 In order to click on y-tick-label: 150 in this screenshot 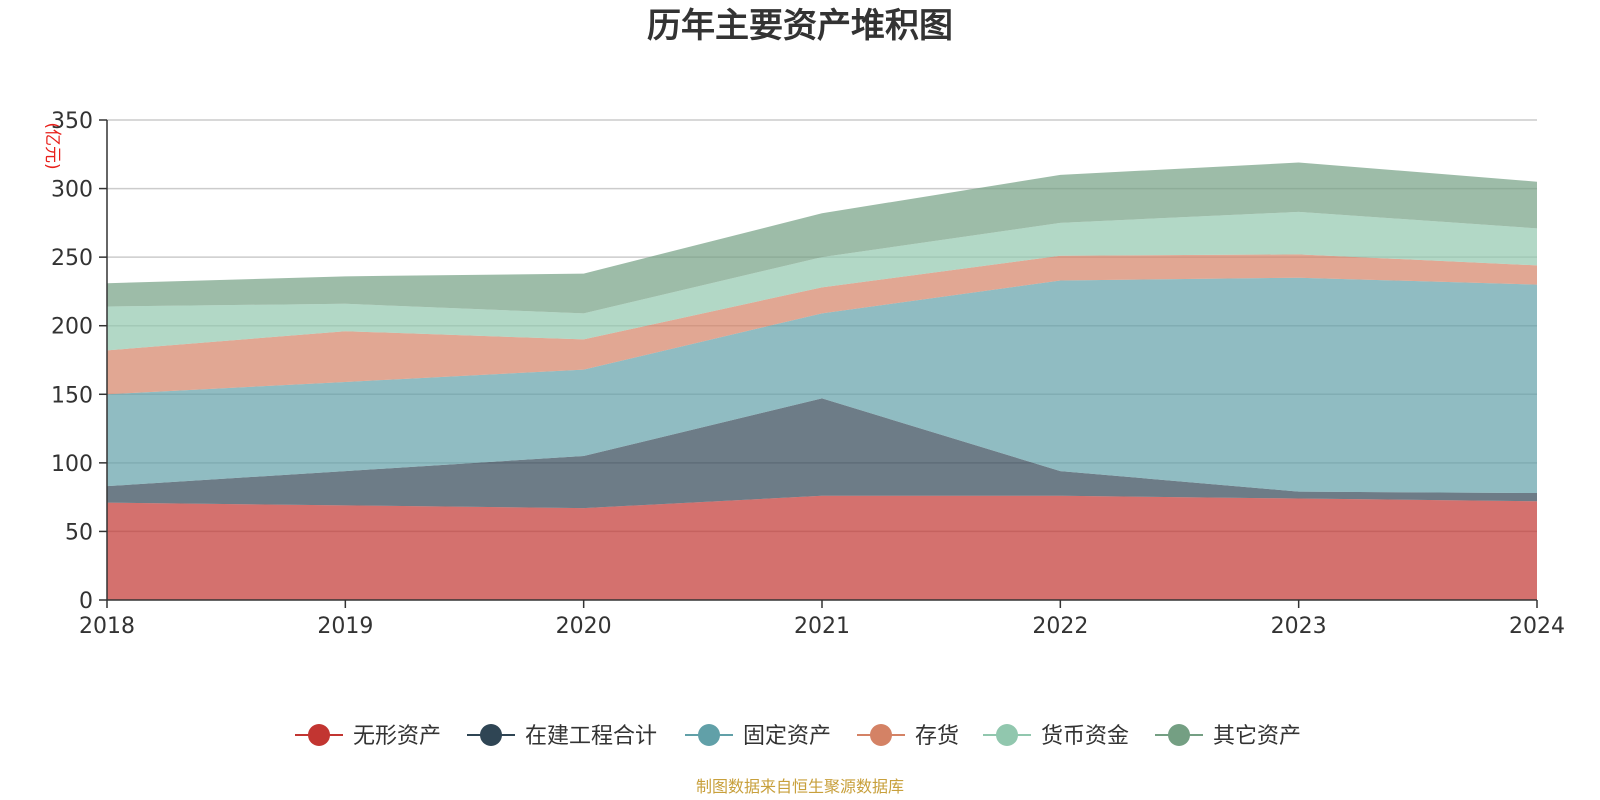, I will do `click(72, 395)`.